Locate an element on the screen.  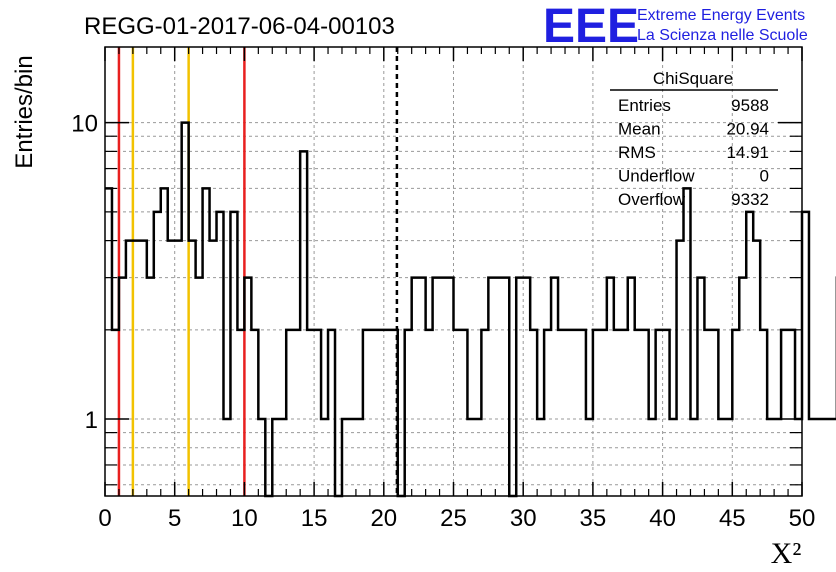
x-tick-label: 40 is located at coordinates (662, 518).